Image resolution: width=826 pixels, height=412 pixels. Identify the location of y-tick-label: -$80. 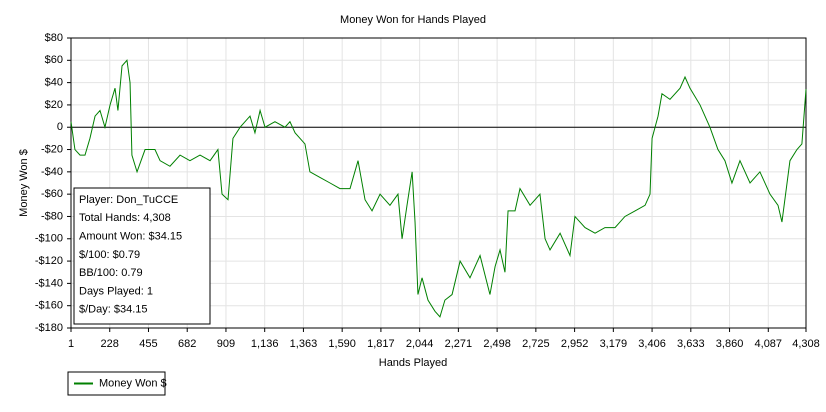
(52, 216).